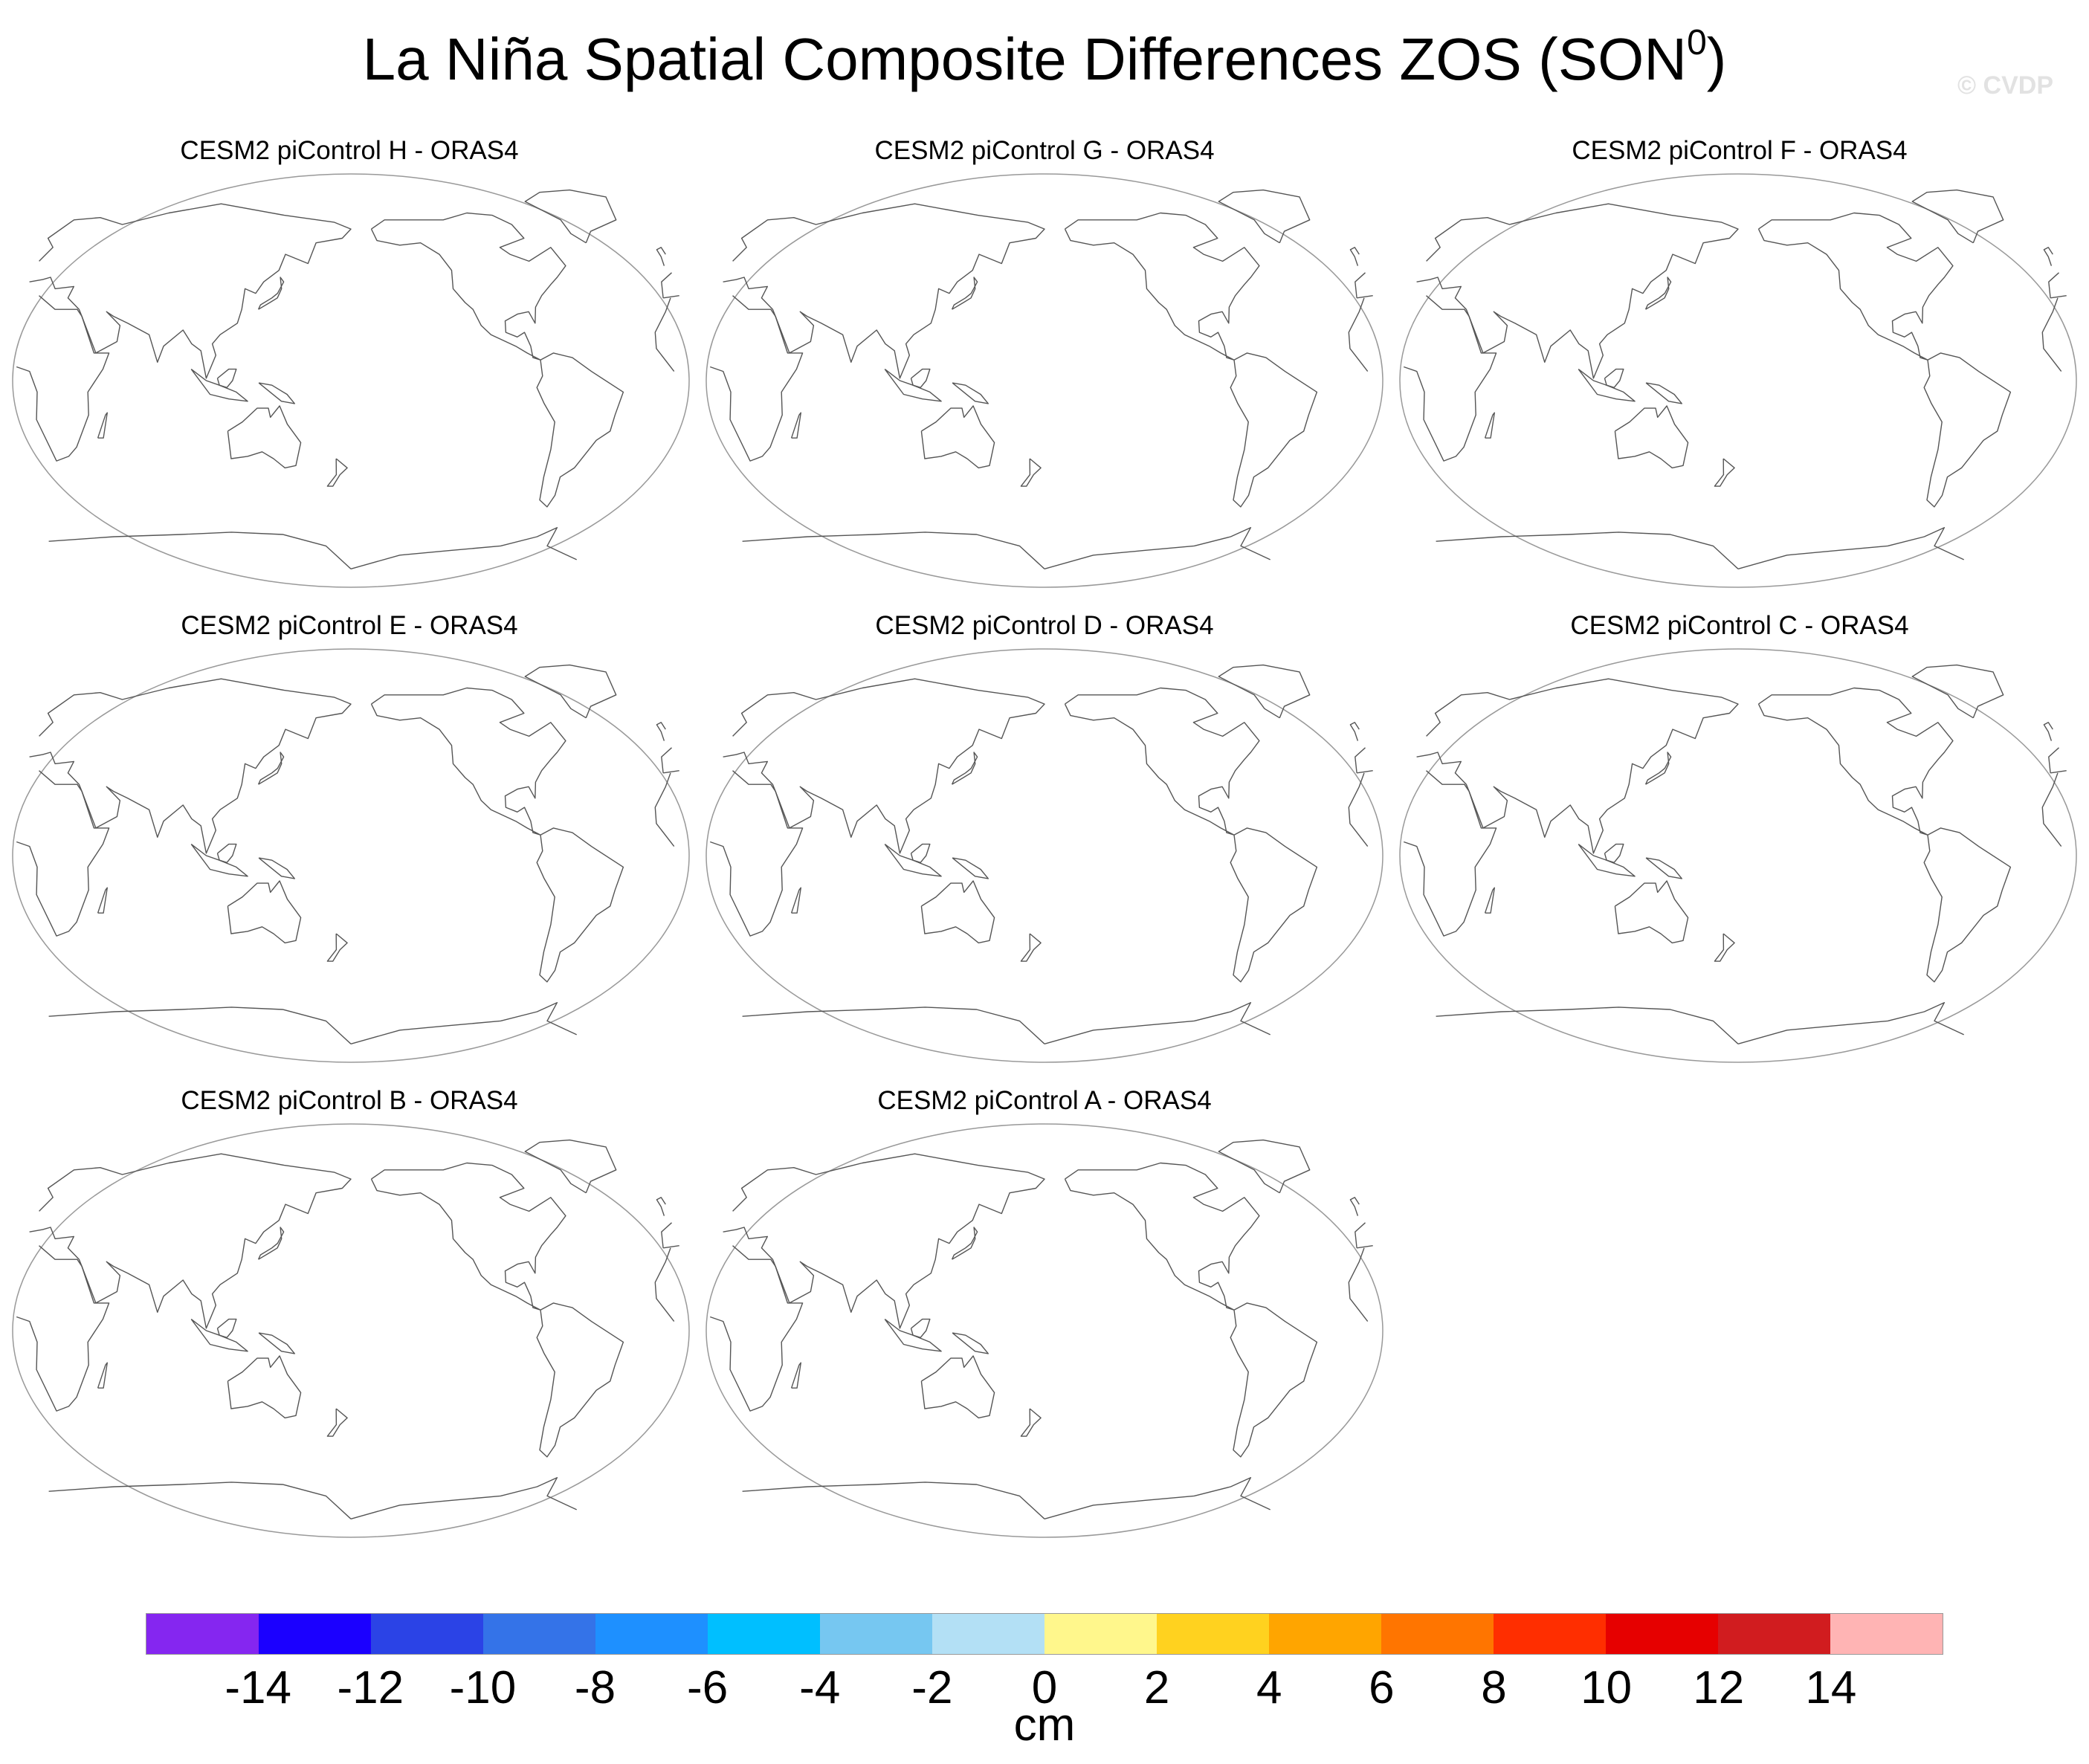 The height and width of the screenshot is (1764, 2089). I want to click on colorbar-tick-label: -12, so click(370, 1688).